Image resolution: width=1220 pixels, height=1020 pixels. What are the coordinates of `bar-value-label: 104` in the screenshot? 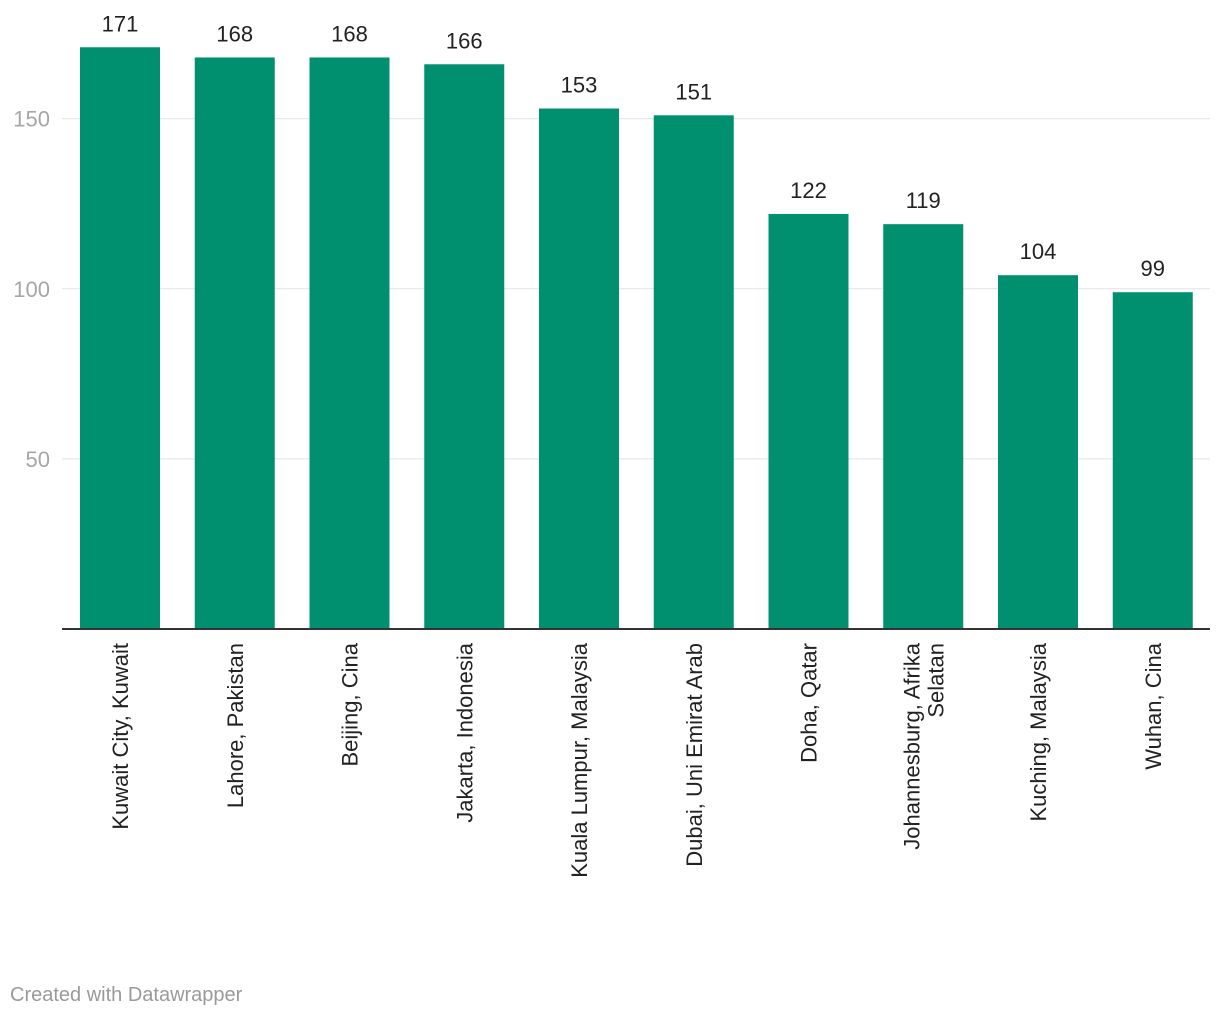 It's located at (1038, 251).